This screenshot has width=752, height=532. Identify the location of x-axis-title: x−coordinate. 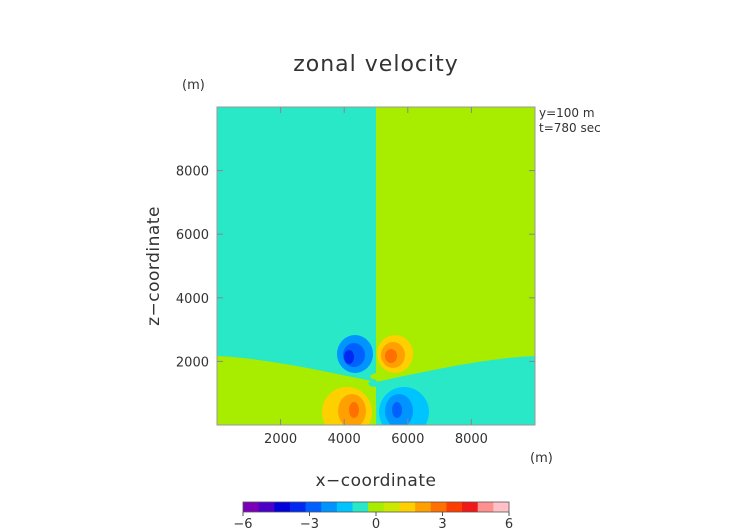
(376, 481).